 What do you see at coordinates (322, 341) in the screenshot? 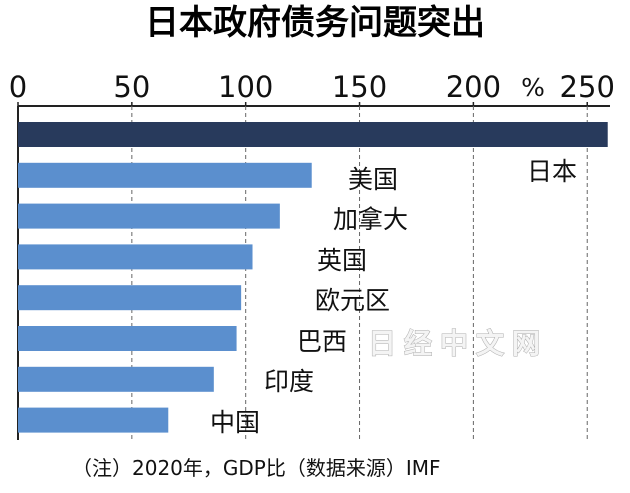
I see `category-label: 巴西` at bounding box center [322, 341].